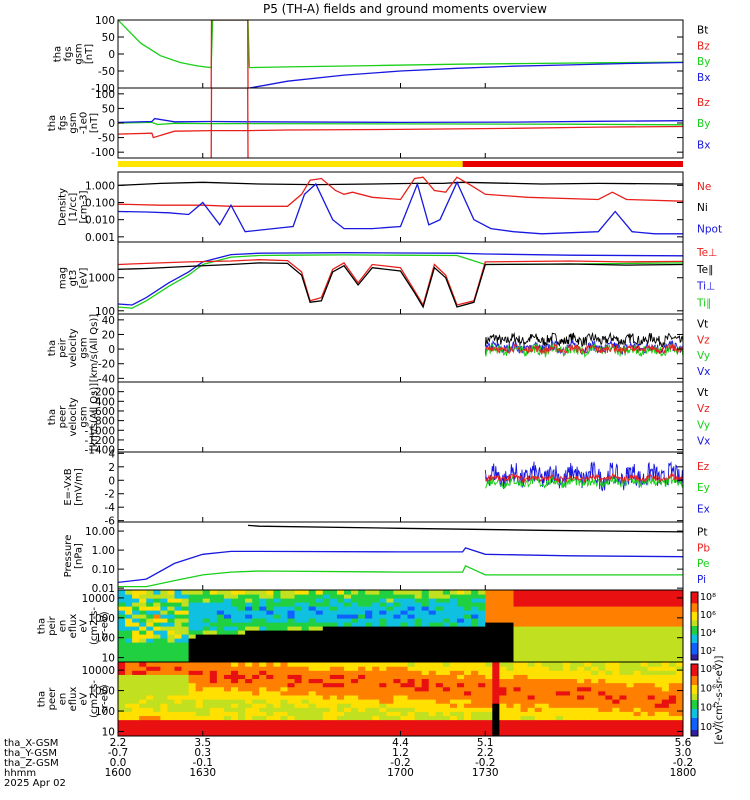  What do you see at coordinates (100, 532) in the screenshot?
I see `y-tick-label: 10.00` at bounding box center [100, 532].